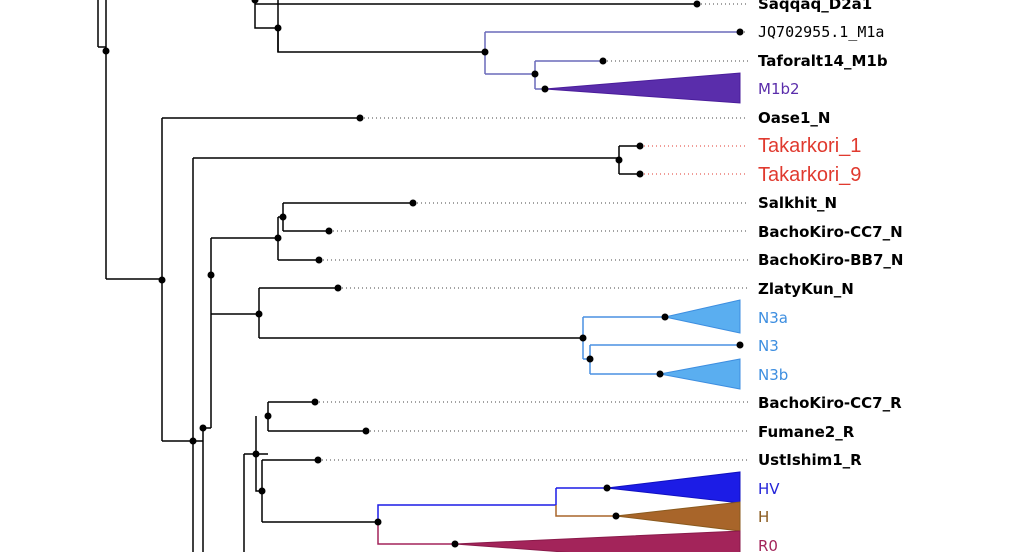 The width and height of the screenshot is (1020, 552). I want to click on clade-n3b, so click(700, 374).